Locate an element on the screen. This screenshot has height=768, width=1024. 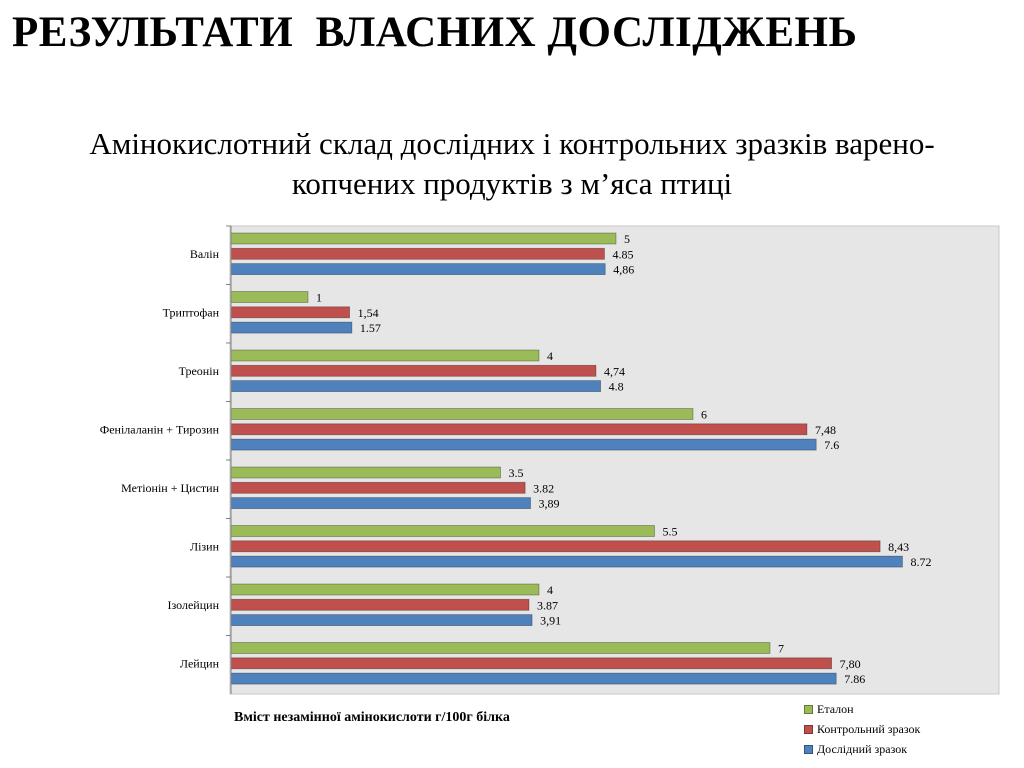
legend-label-experimental: Дослідний зразок is located at coordinates (862, 749).